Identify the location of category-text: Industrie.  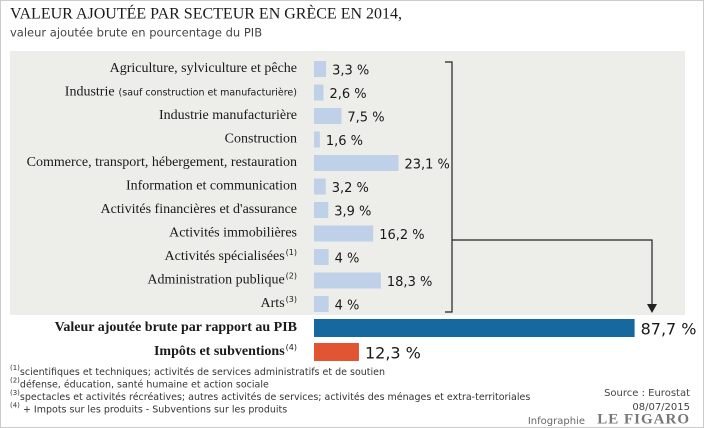
(90, 92).